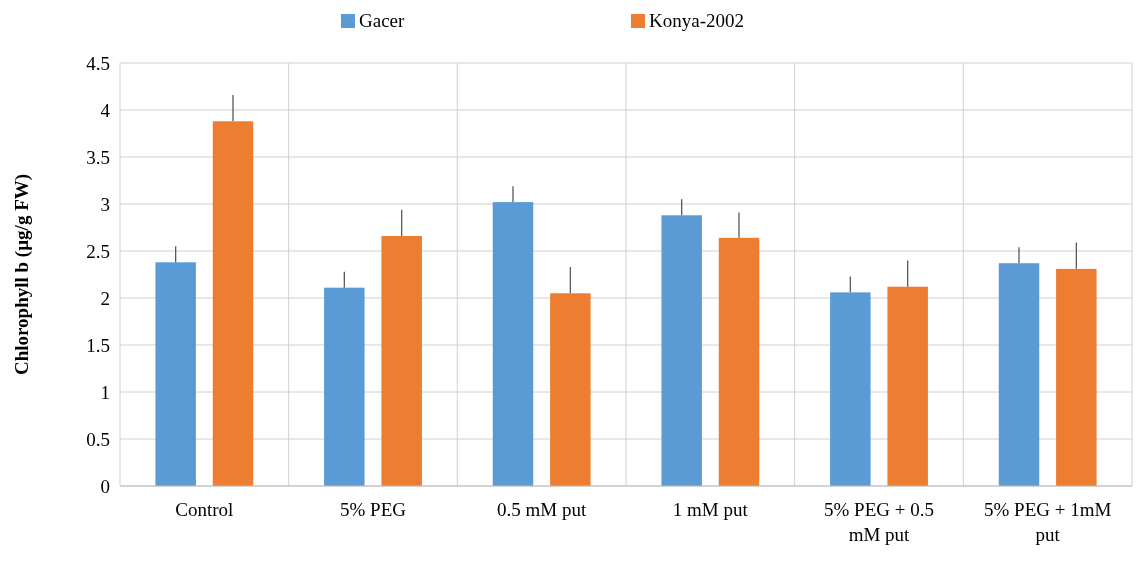 Image resolution: width=1142 pixels, height=574 pixels. What do you see at coordinates (105, 110) in the screenshot?
I see `y-tick-label: 4` at bounding box center [105, 110].